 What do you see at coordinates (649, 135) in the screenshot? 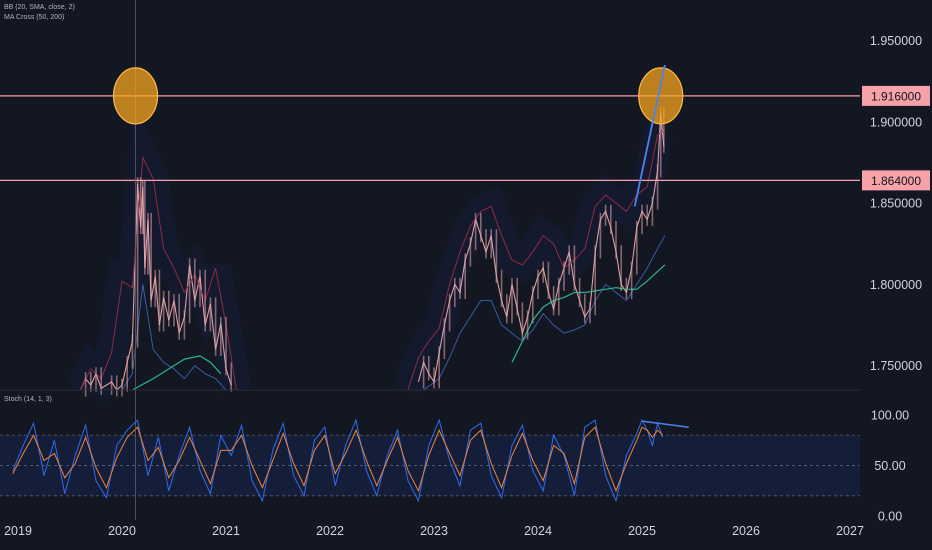
I see `trendline` at bounding box center [649, 135].